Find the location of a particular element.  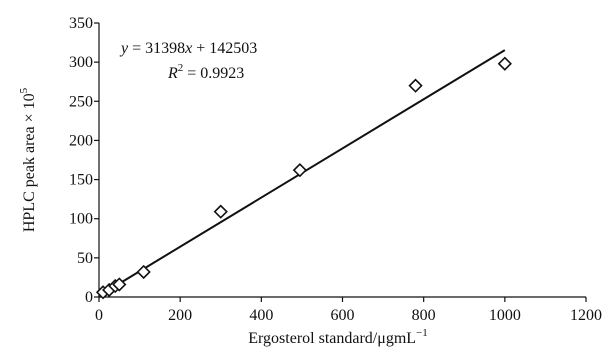

equation-x-var: x is located at coordinates (188, 48).